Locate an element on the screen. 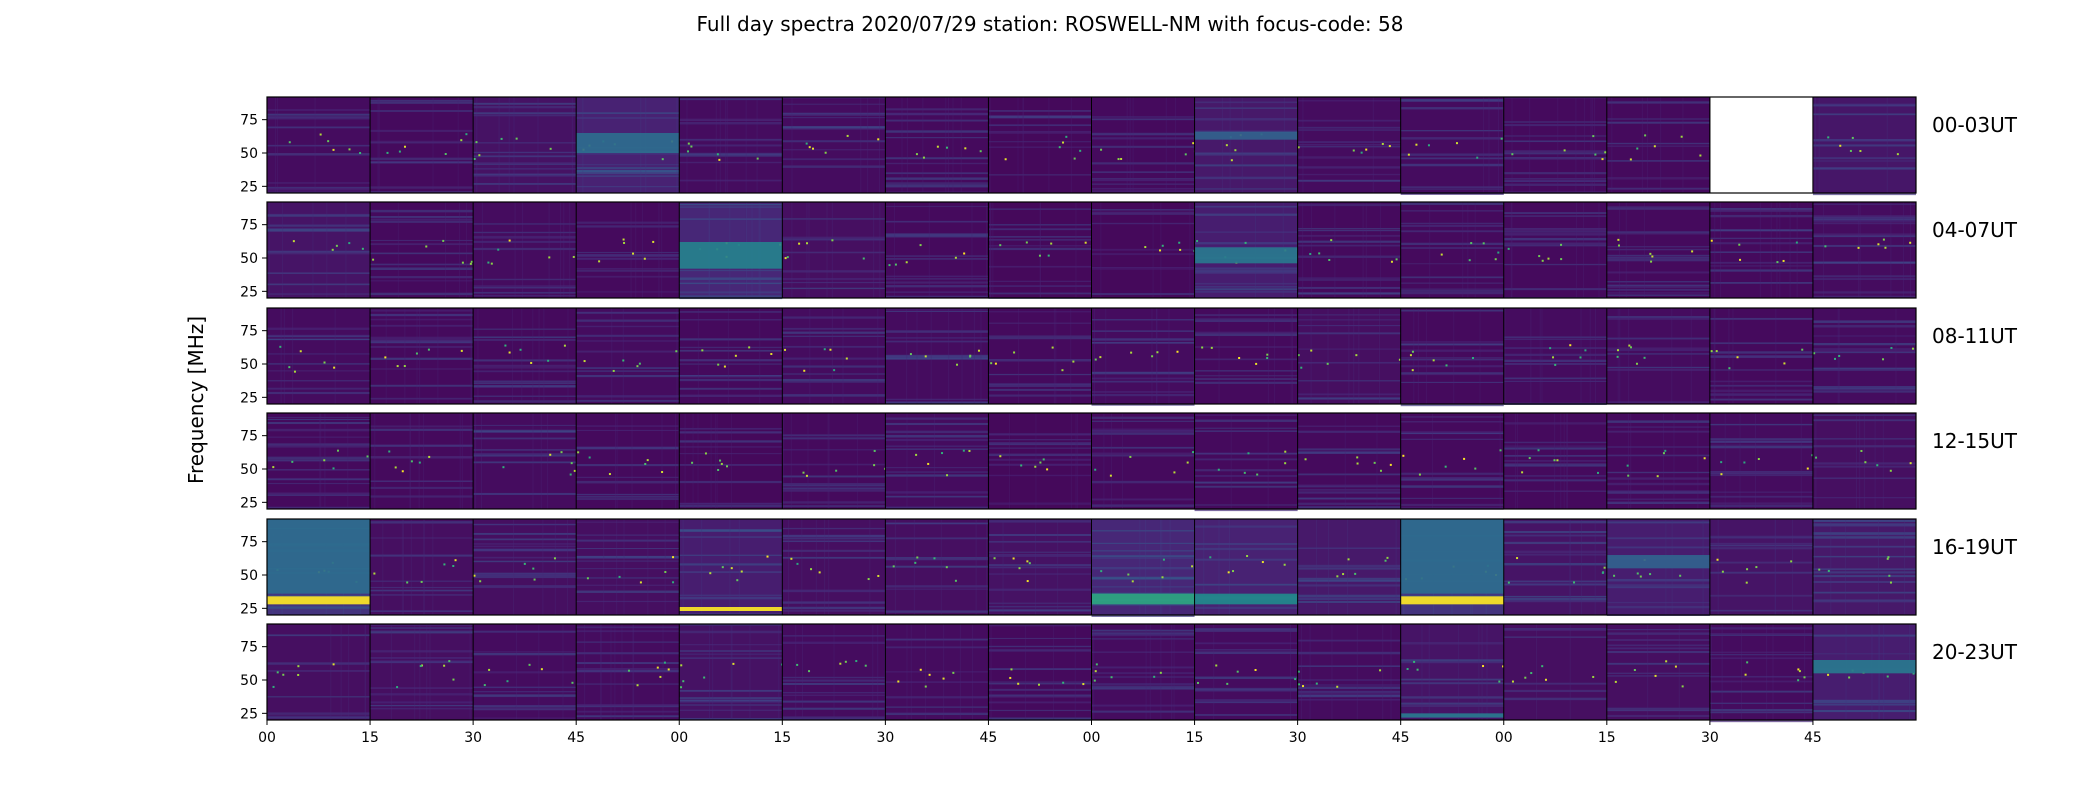 This screenshot has height=800, width=2100. row-label: 16-19UT is located at coordinates (1975, 547).